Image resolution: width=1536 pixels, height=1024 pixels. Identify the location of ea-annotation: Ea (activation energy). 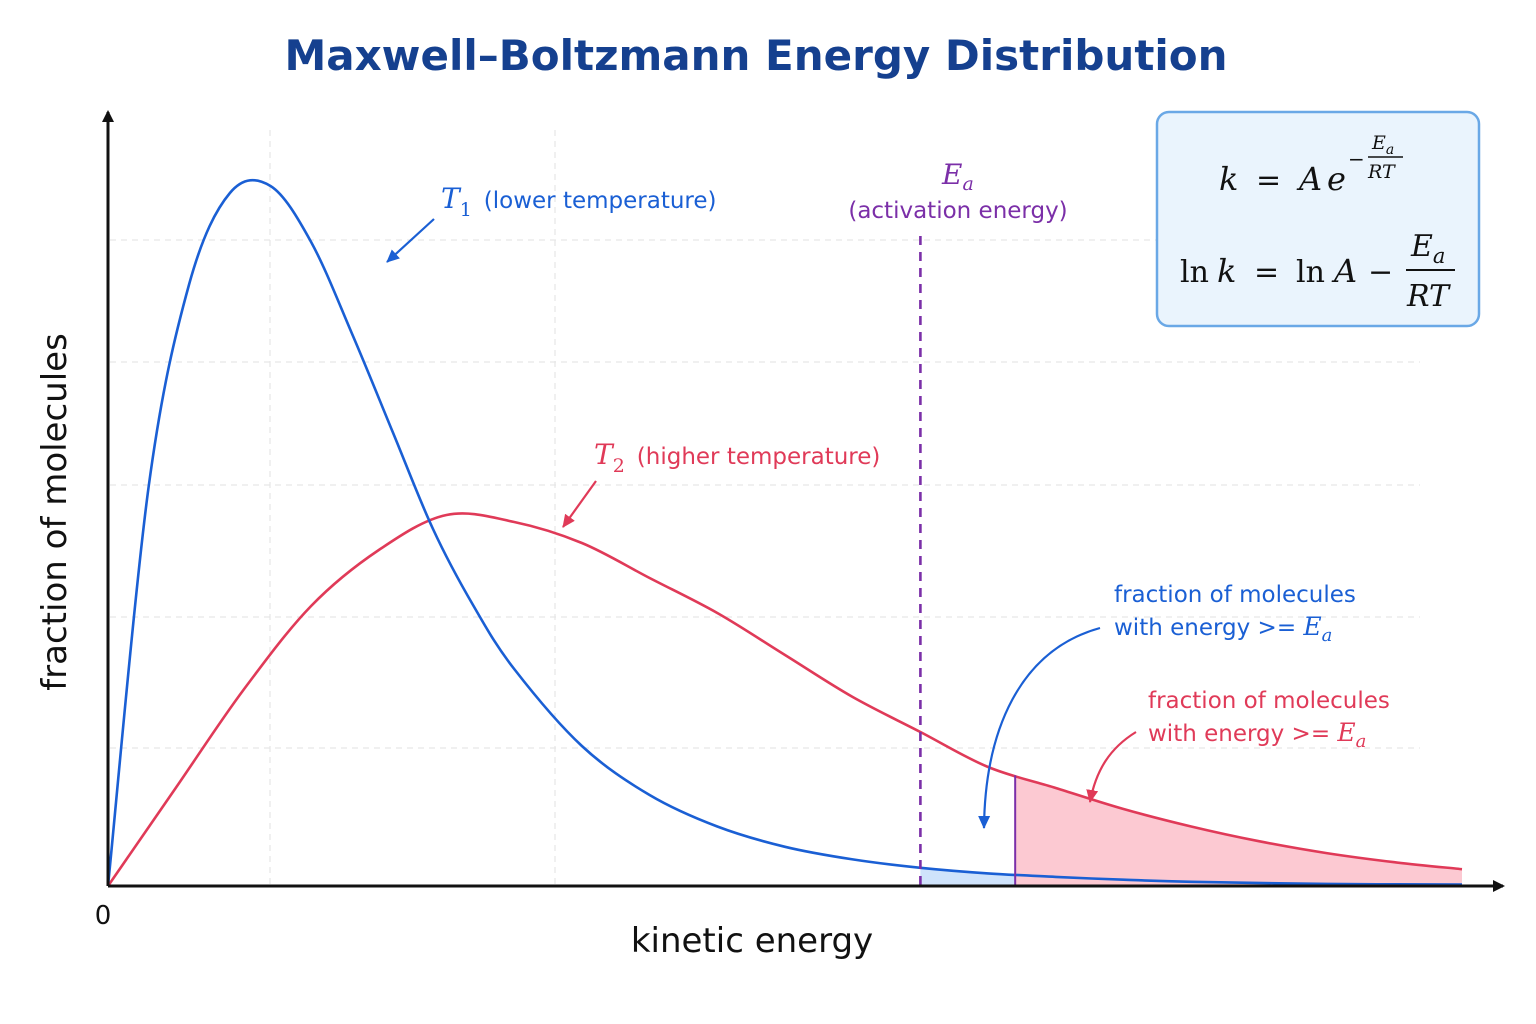
(957, 191).